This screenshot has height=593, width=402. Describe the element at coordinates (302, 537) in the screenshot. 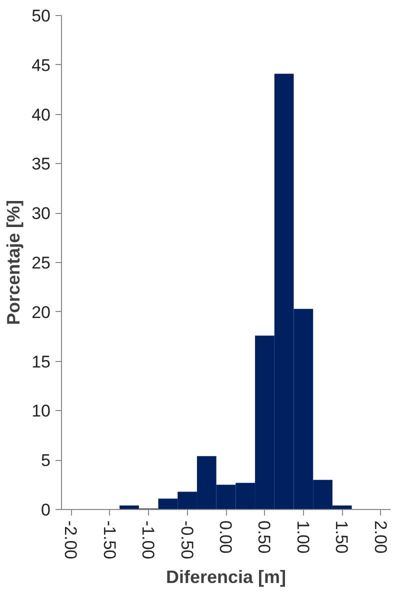

I see `x-tick-label: 1.00` at that location.